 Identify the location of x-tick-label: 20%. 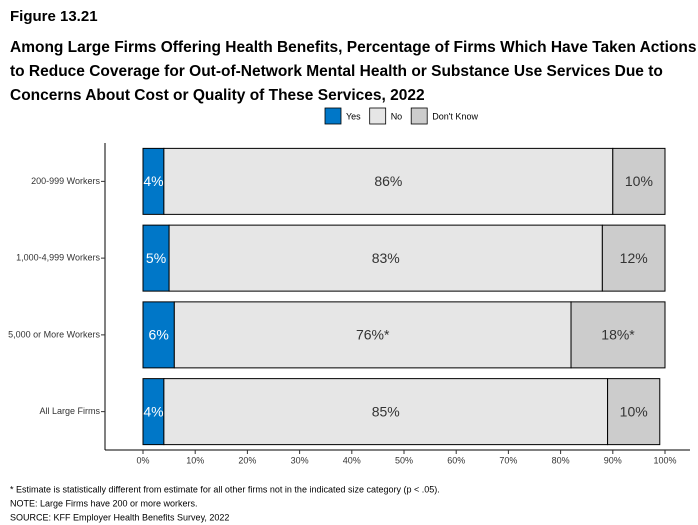
(247, 460).